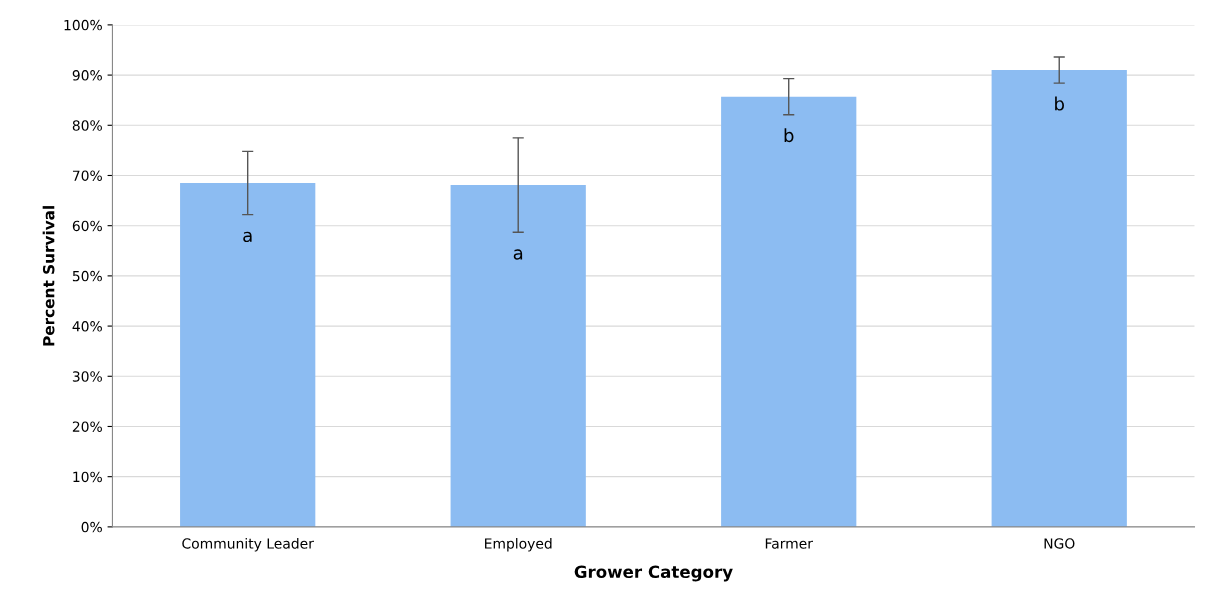 This screenshot has height=607, width=1209. Describe the element at coordinates (87, 125) in the screenshot. I see `y-tick-label: 80%` at that location.